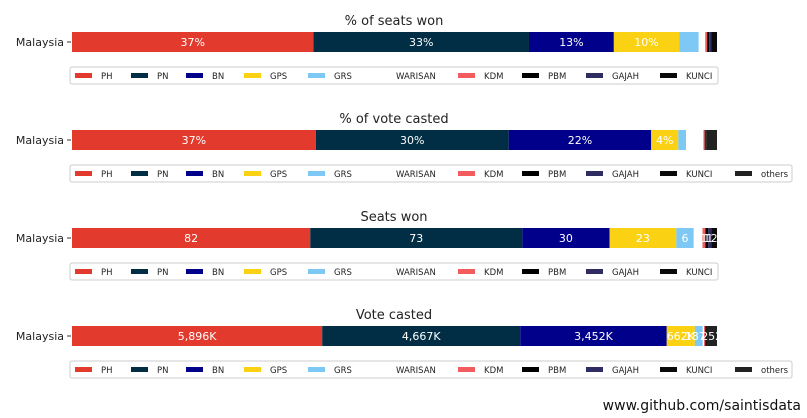 The height and width of the screenshot is (418, 807). Describe the element at coordinates (416, 77) in the screenshot. I see `chart-1-legend-label-warisan: WARISAN` at that location.